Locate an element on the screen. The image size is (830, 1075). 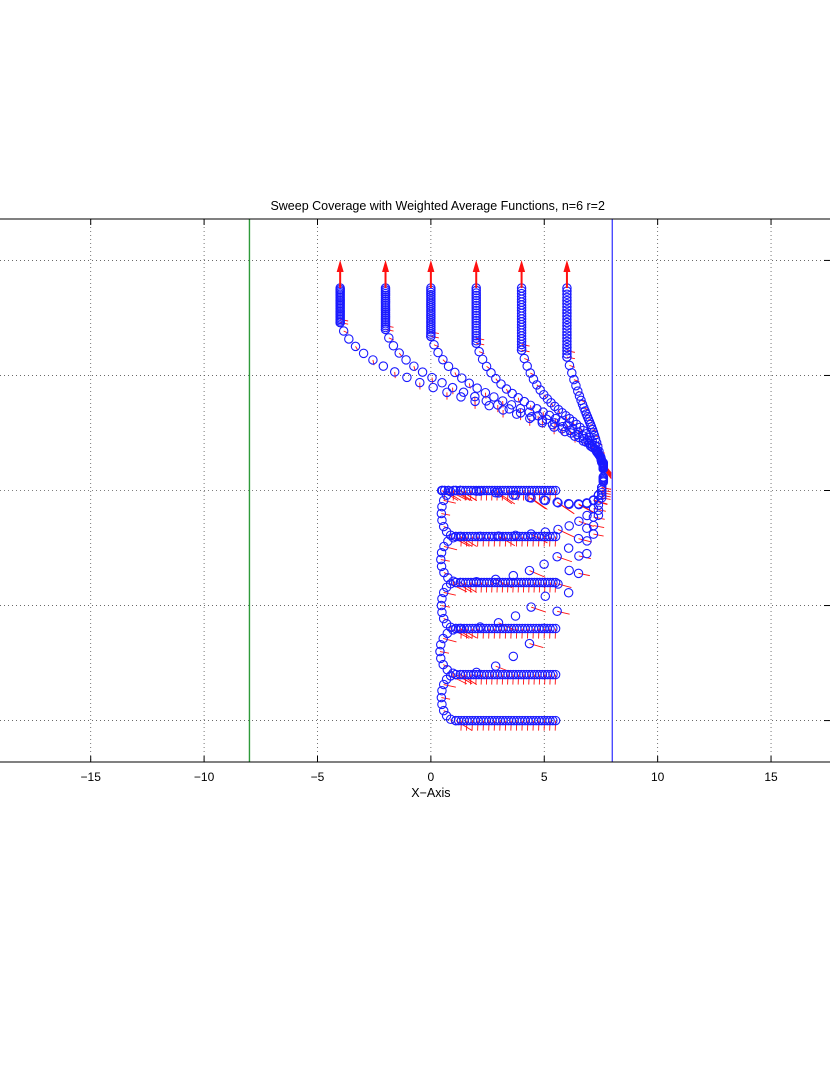
x-tick-label: −5 is located at coordinates (318, 777).